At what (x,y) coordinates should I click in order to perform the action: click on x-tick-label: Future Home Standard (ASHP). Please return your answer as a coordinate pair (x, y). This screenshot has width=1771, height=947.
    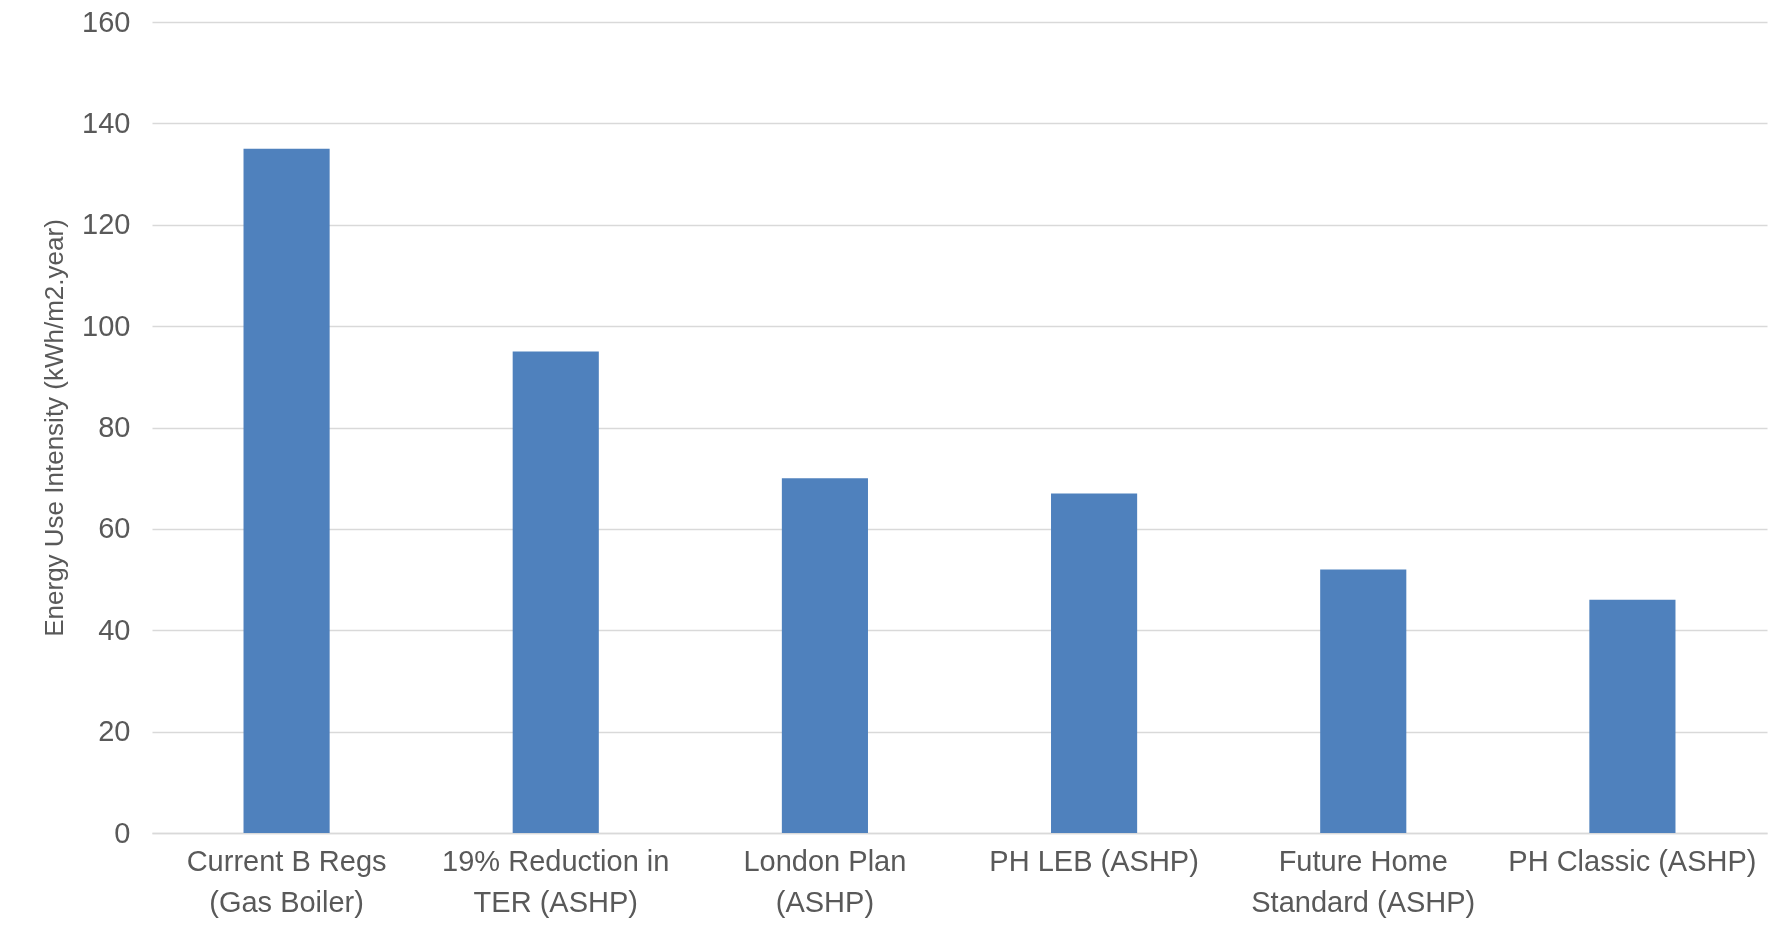
    Looking at the image, I should click on (1363, 881).